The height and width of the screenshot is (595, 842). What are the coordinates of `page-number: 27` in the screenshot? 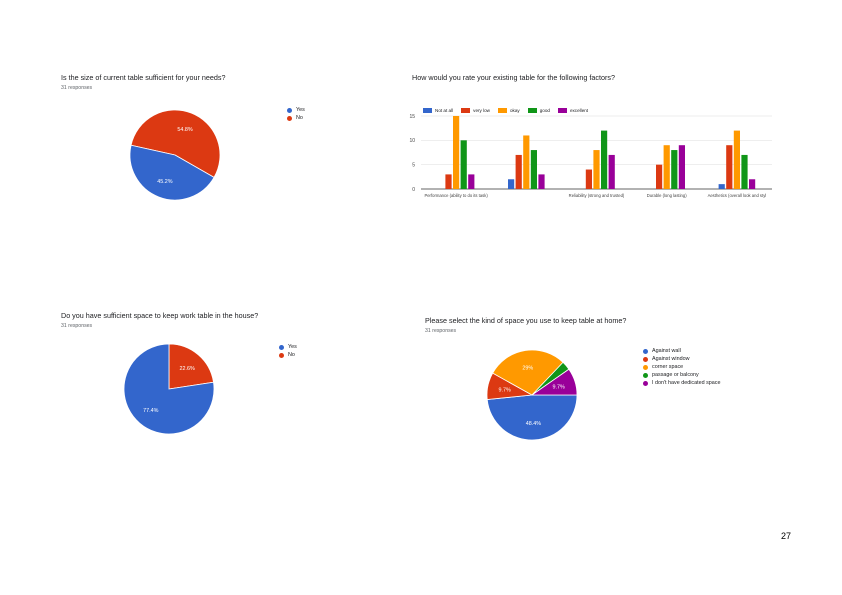 It's located at (786, 536).